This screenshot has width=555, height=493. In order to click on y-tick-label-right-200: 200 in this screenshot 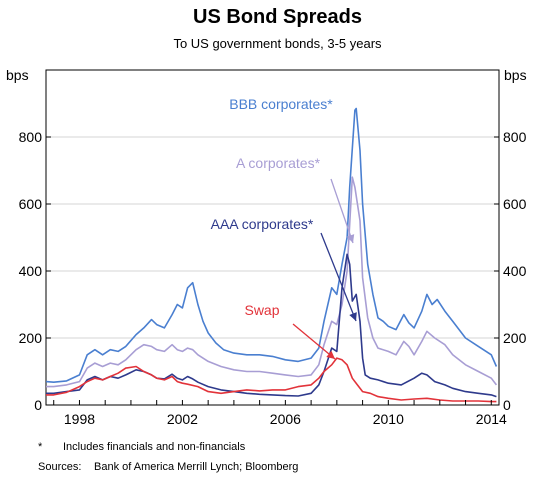, I will do `click(515, 338)`.